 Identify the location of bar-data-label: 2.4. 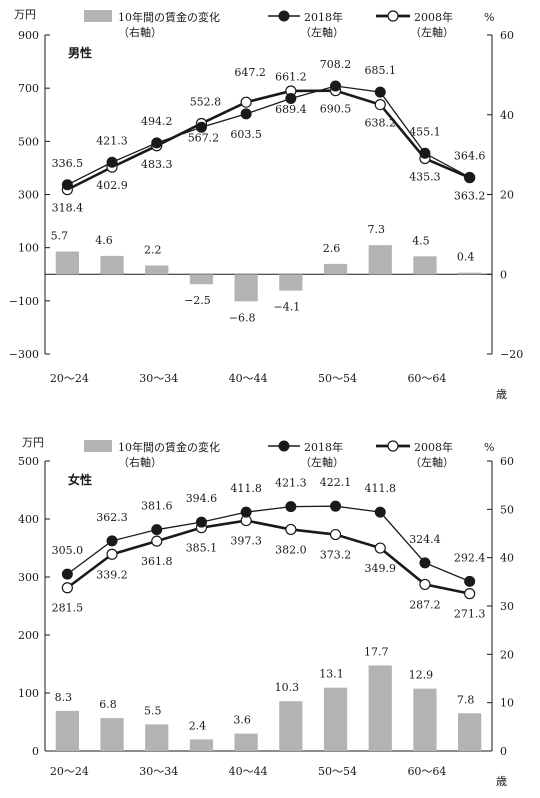
(198, 725).